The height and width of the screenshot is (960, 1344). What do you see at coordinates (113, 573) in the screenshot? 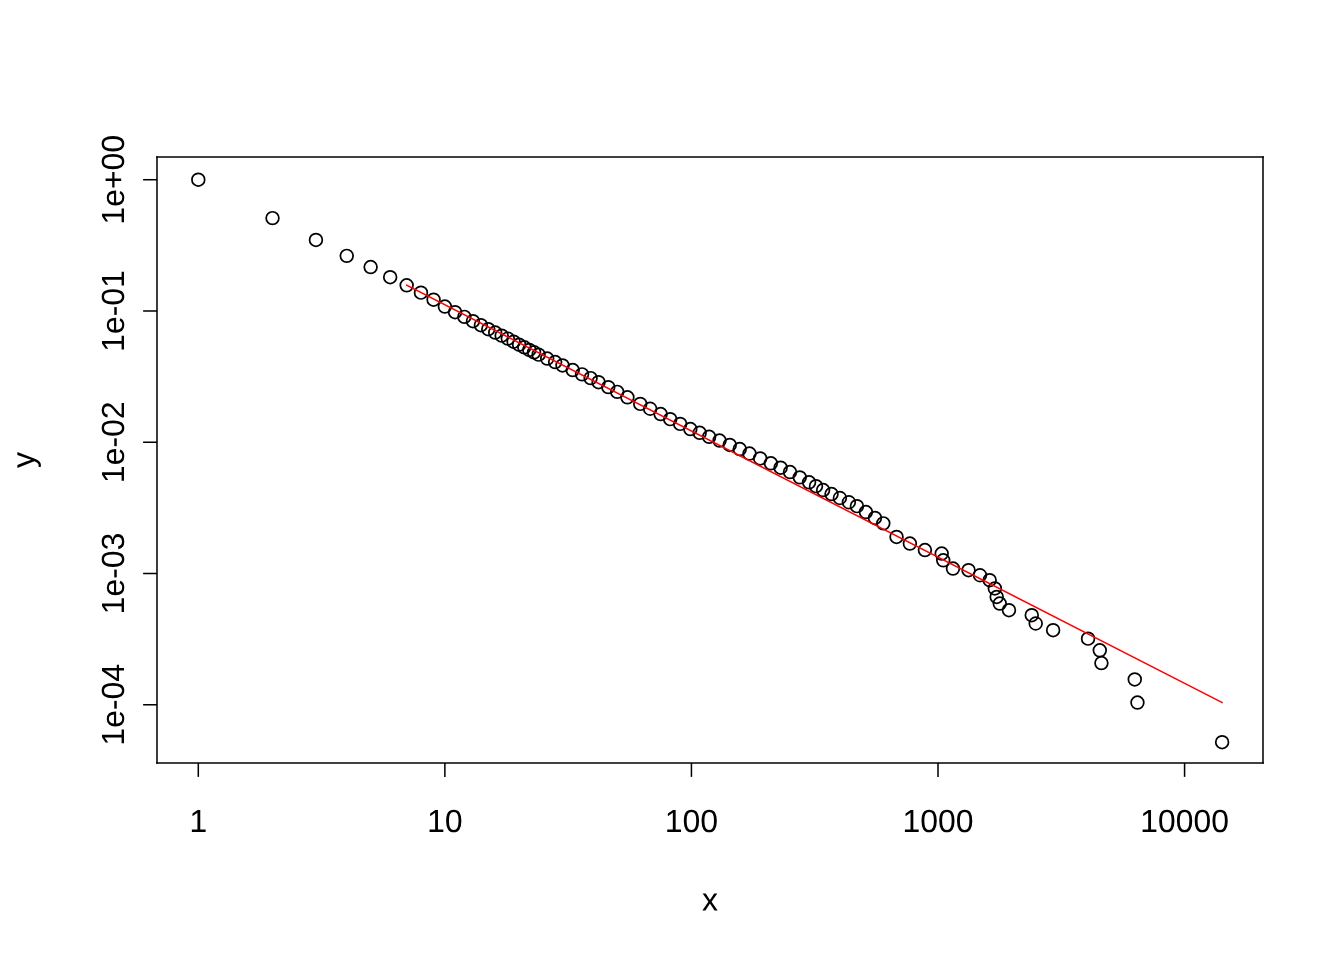
I see `y-tick-label: 1e-03` at bounding box center [113, 573].